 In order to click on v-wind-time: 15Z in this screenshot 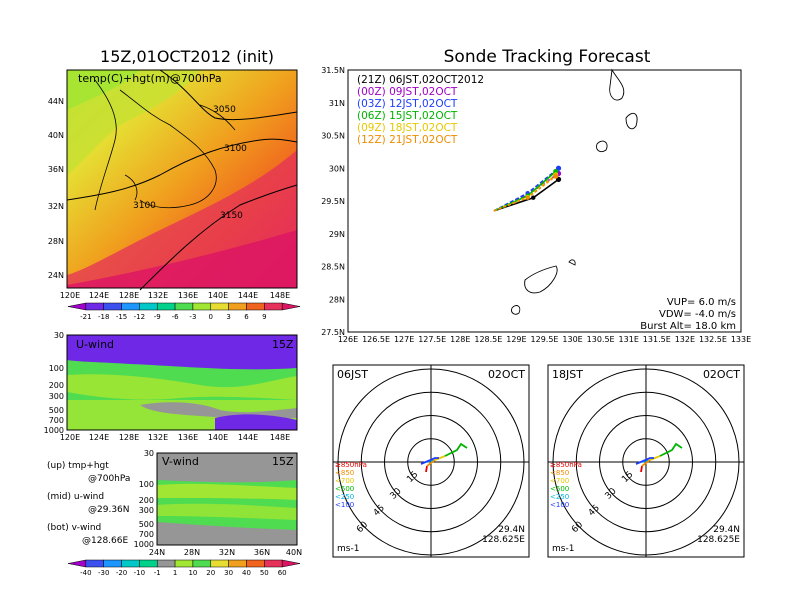, I will do `click(283, 461)`.